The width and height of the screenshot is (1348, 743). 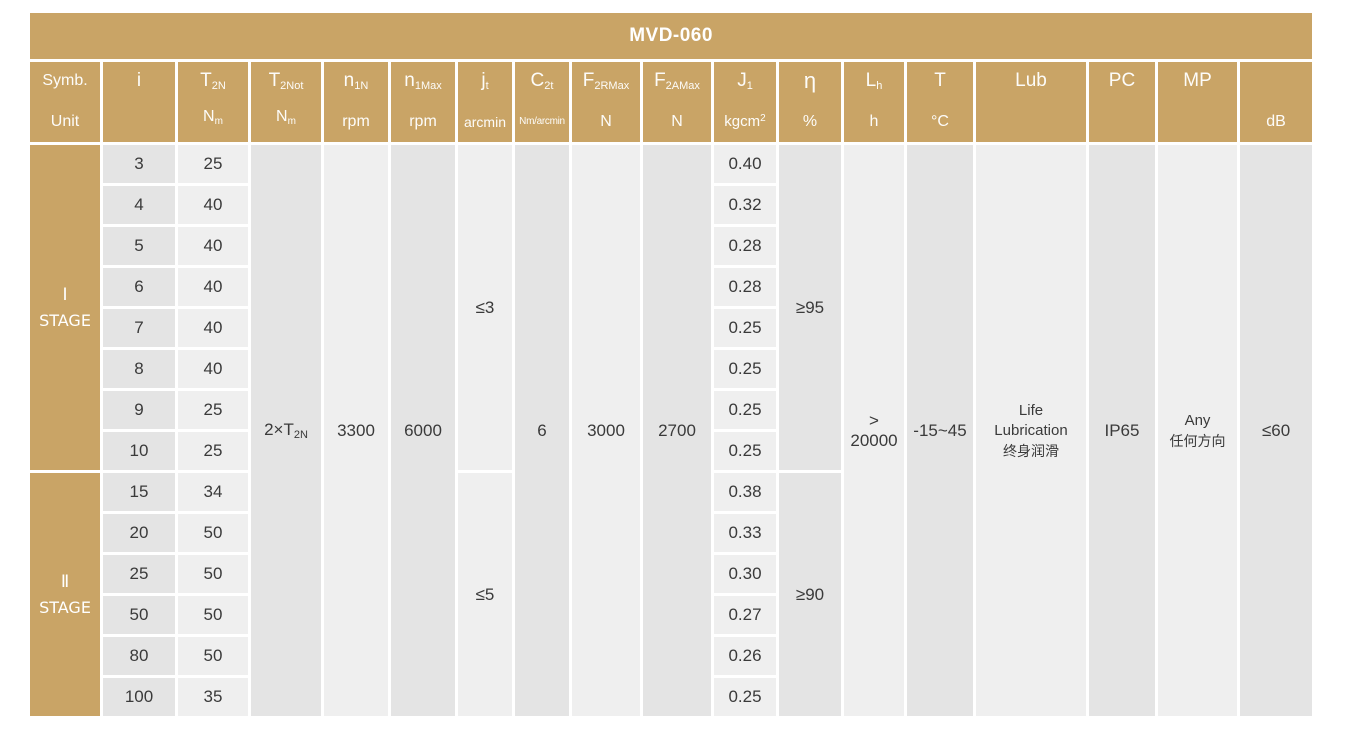 What do you see at coordinates (139, 102) in the screenshot?
I see `col-header-i: i` at bounding box center [139, 102].